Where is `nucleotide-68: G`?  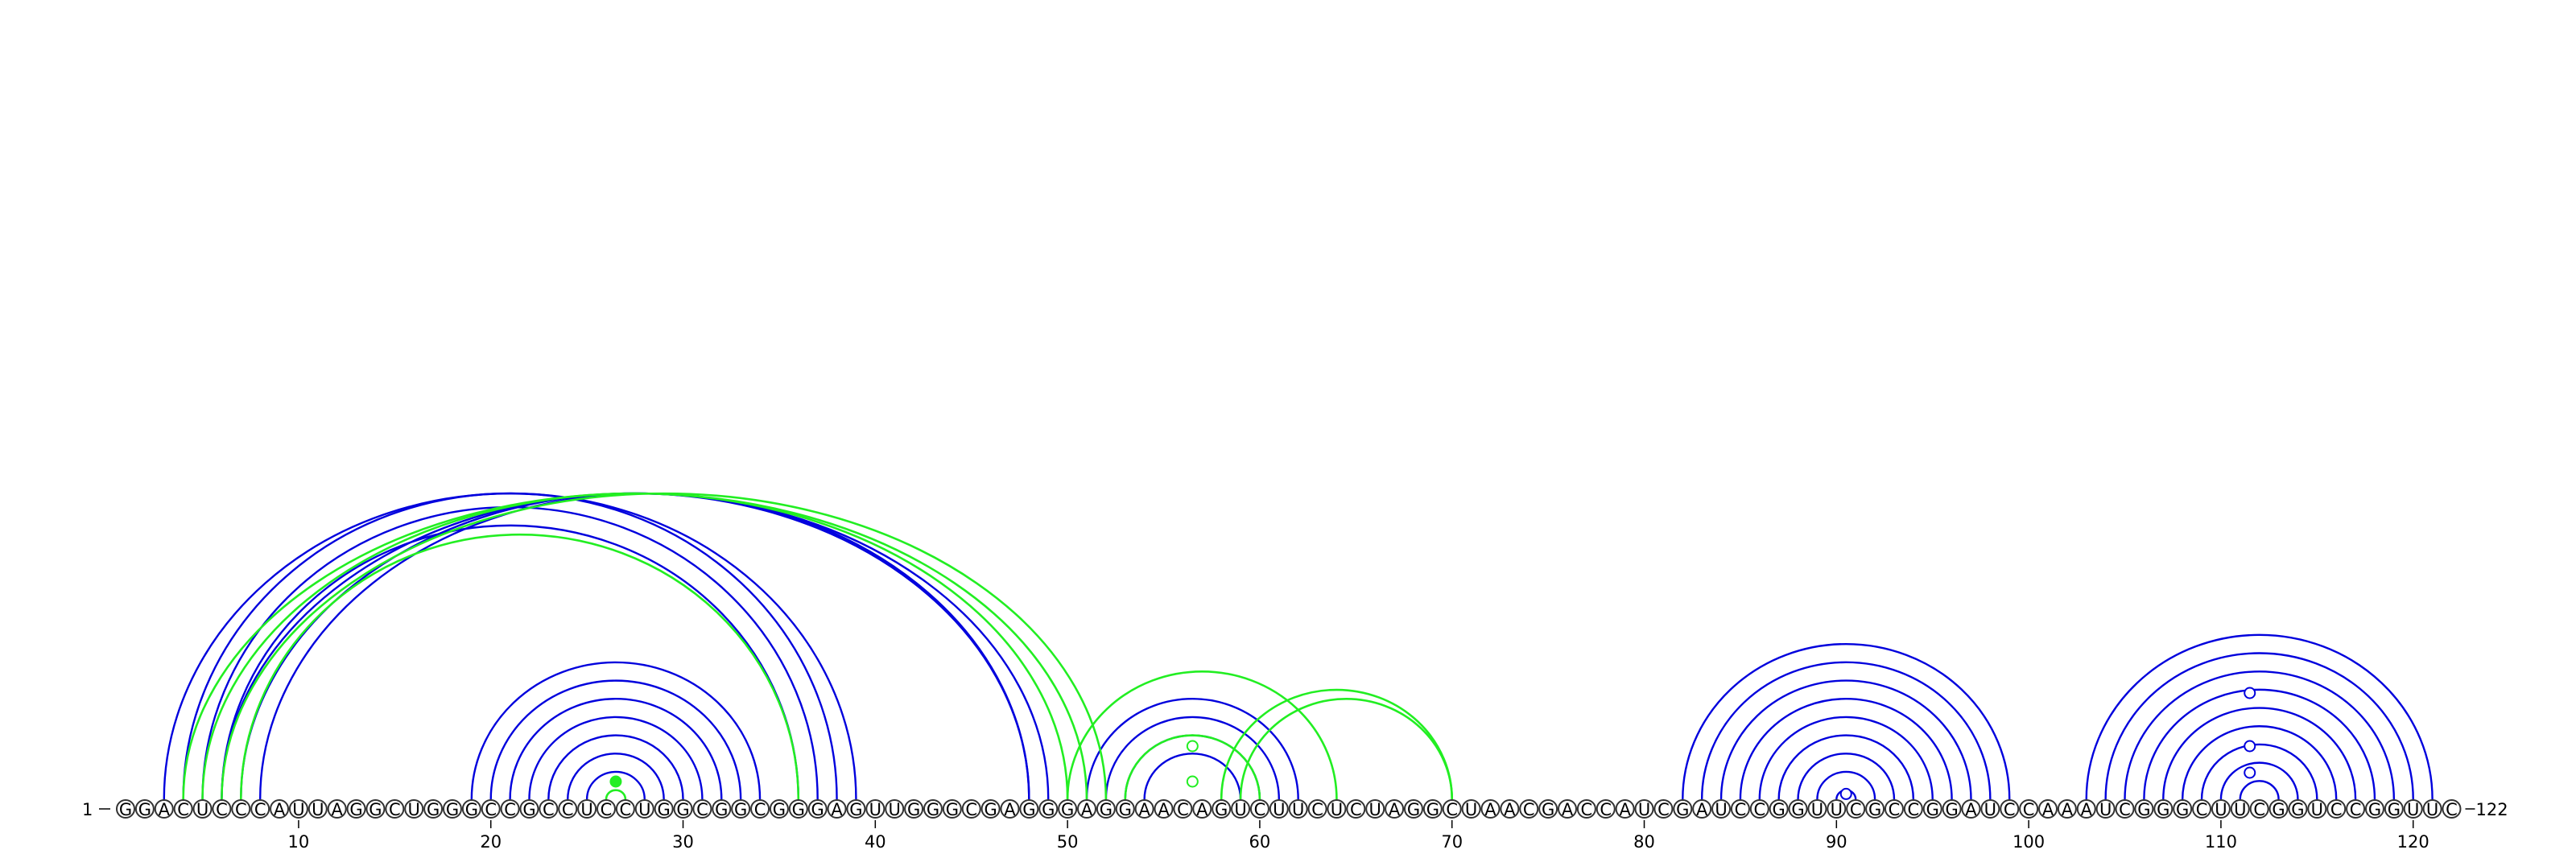
nucleotide-68: G is located at coordinates (1413, 809).